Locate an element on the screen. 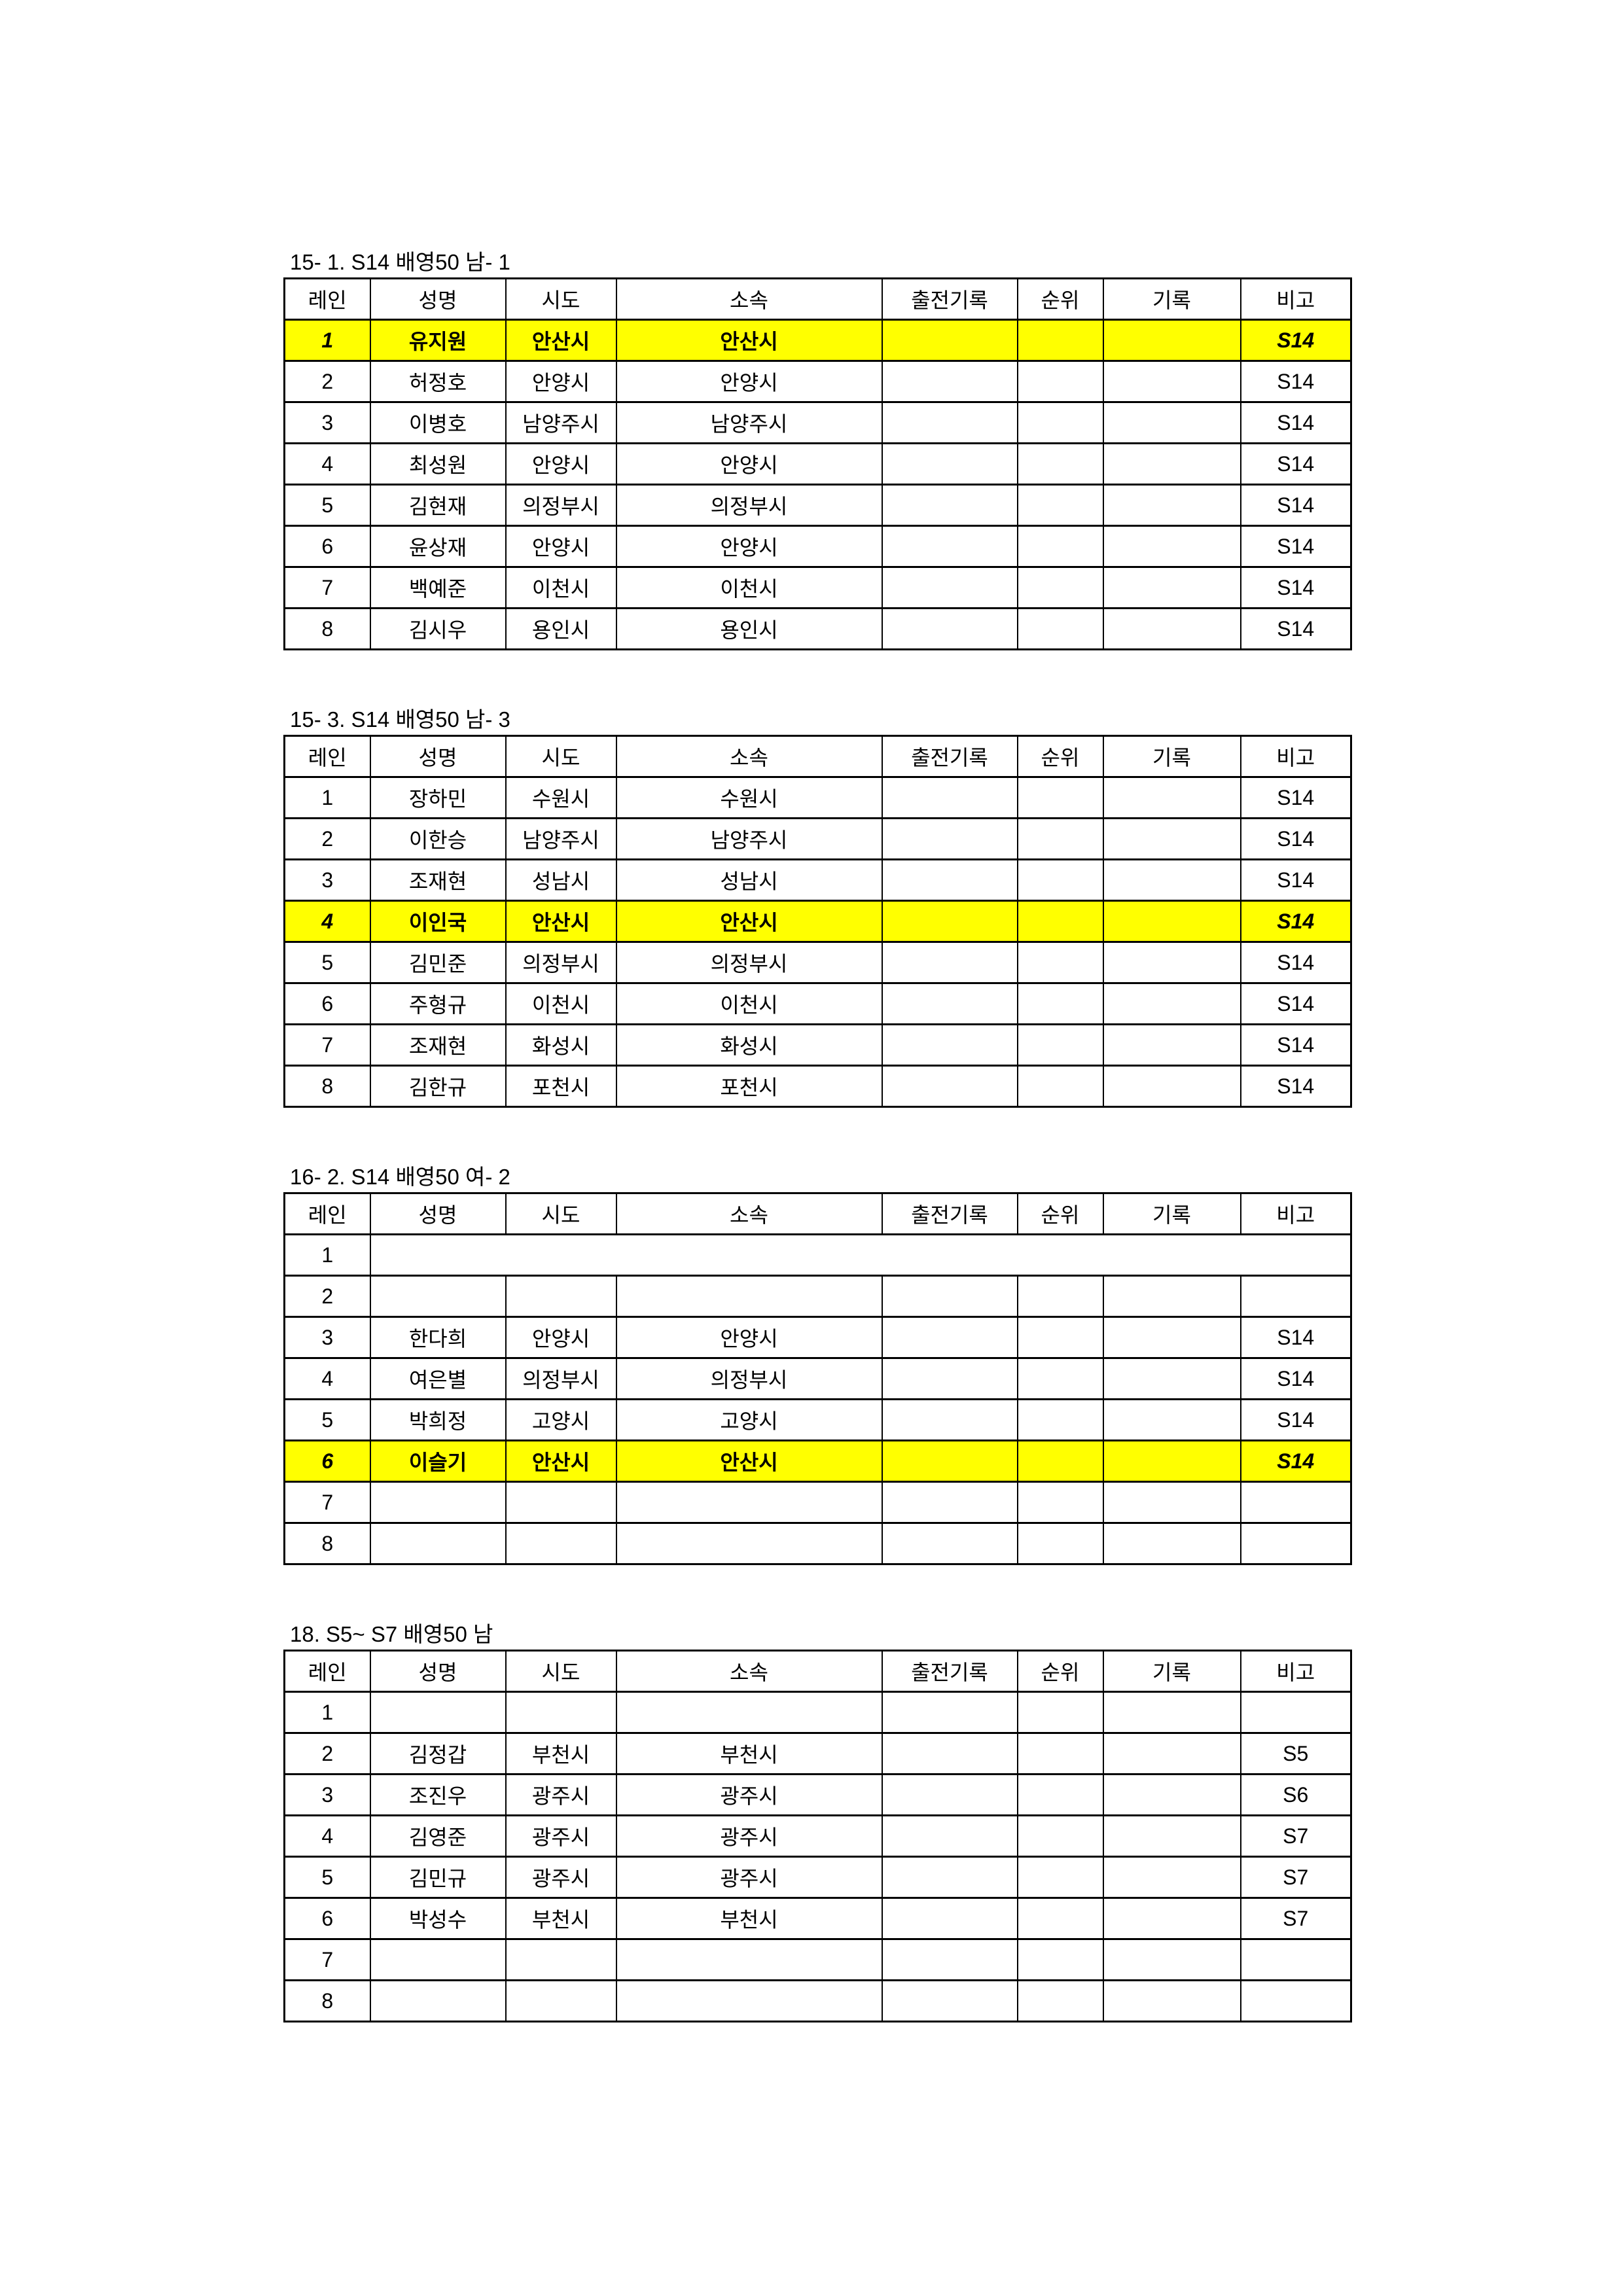  lane-row: 2 이한승 남양주시 남양주시 S14 is located at coordinates (818, 838).